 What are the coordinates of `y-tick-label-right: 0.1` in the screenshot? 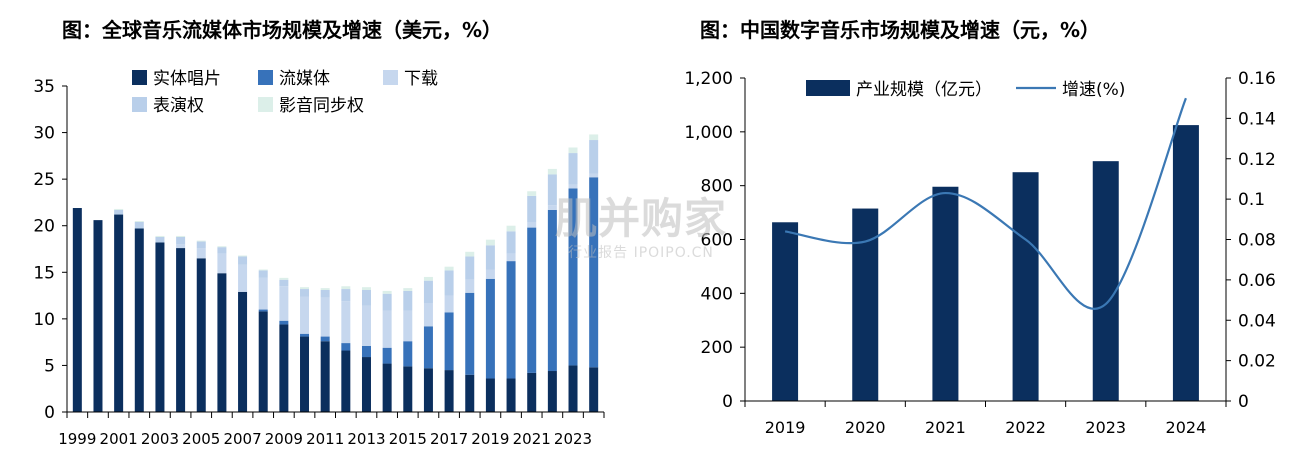 It's located at (1251, 200).